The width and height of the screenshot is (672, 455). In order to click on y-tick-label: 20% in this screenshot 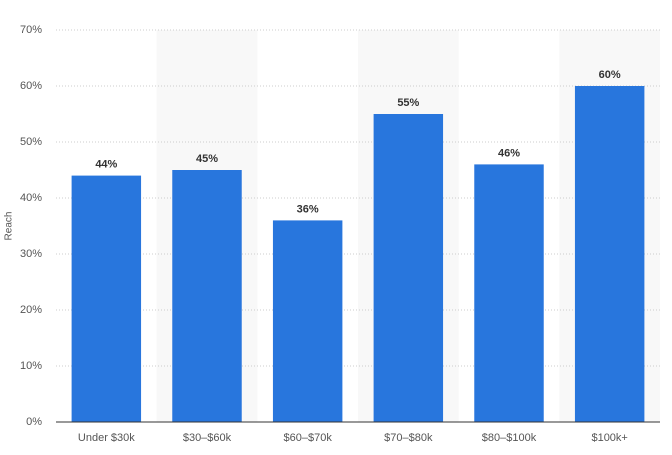, I will do `click(31, 310)`.